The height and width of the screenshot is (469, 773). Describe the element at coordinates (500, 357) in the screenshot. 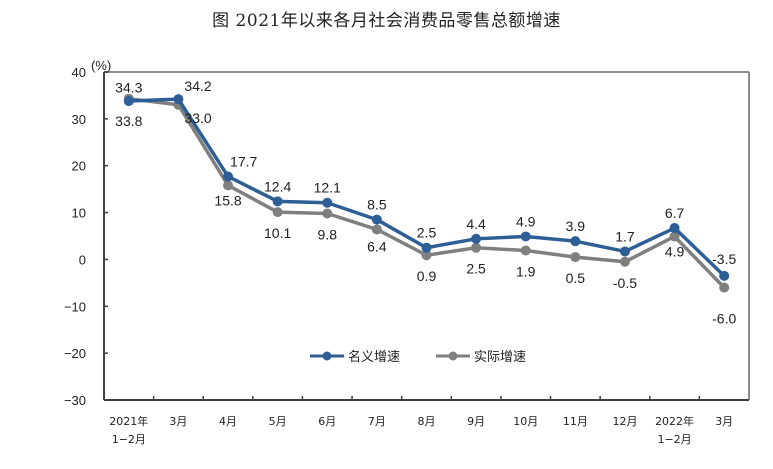

I see `legend-label-real: 实际增速` at that location.